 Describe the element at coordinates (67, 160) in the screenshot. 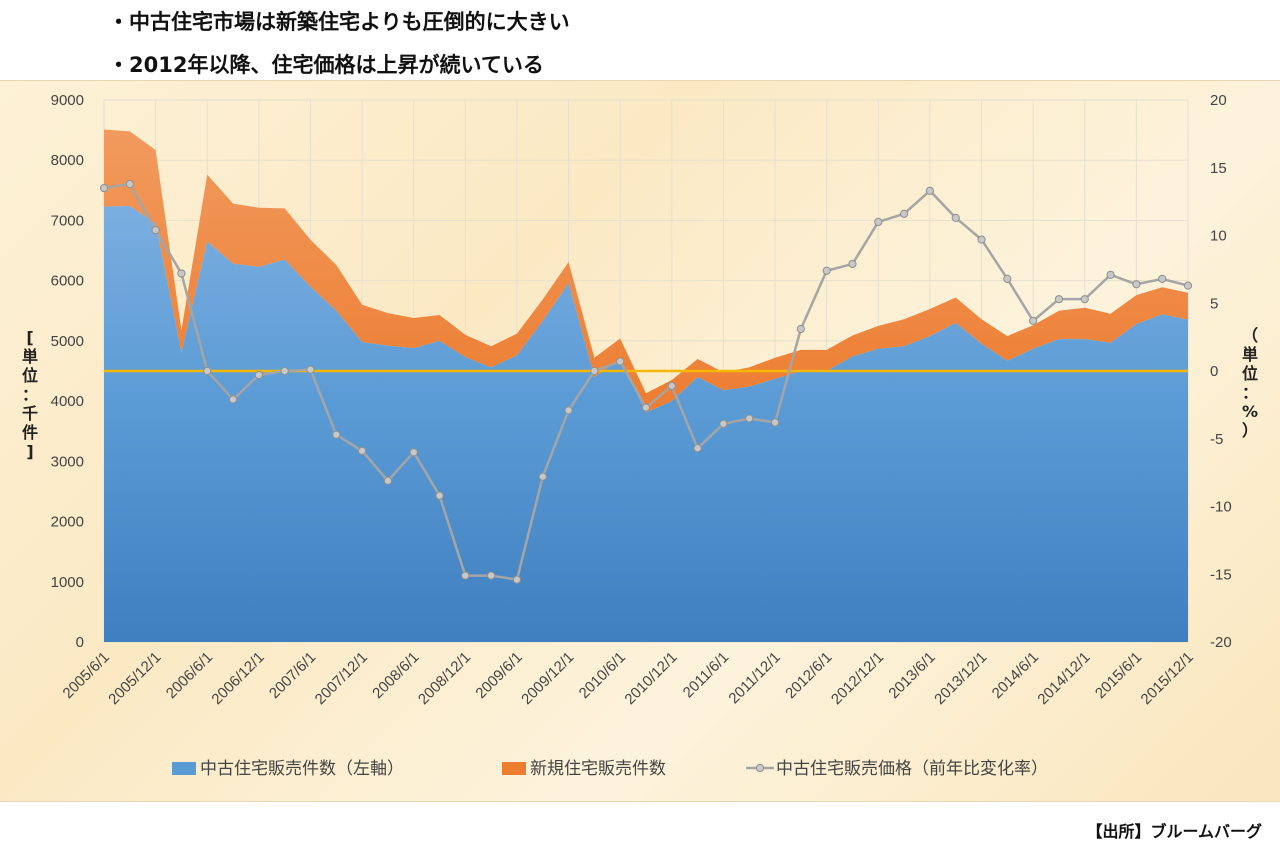

I see `y-left-tick-label: 8000` at that location.